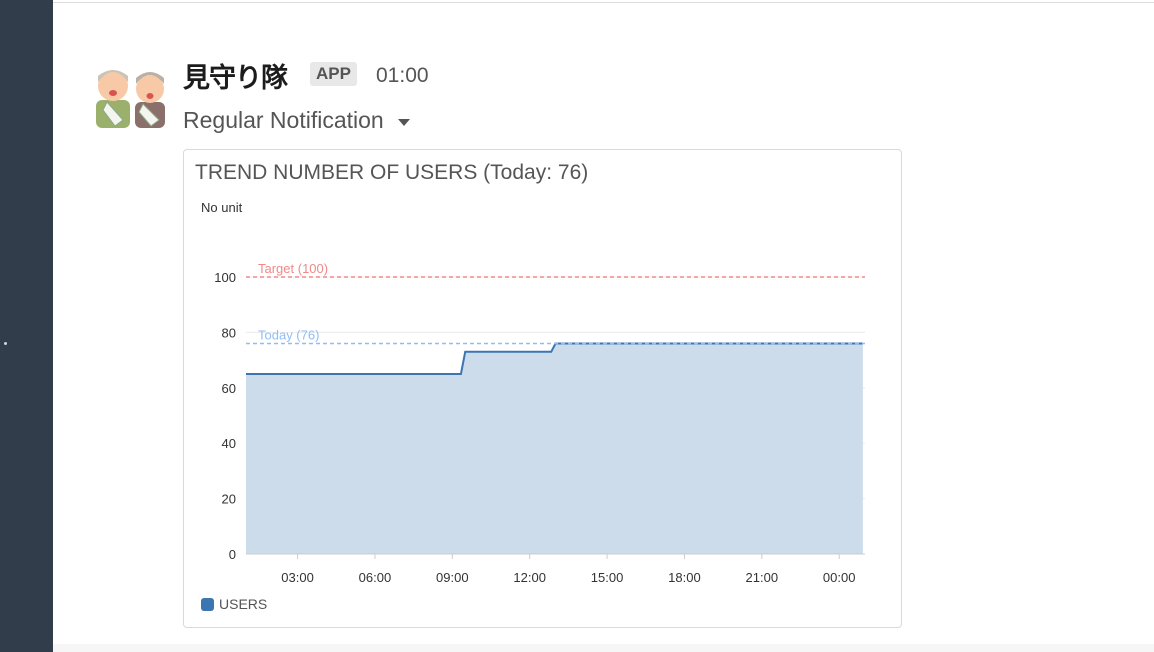 The width and height of the screenshot is (1154, 652). What do you see at coordinates (402, 75) in the screenshot?
I see `timestamp: 01:00` at bounding box center [402, 75].